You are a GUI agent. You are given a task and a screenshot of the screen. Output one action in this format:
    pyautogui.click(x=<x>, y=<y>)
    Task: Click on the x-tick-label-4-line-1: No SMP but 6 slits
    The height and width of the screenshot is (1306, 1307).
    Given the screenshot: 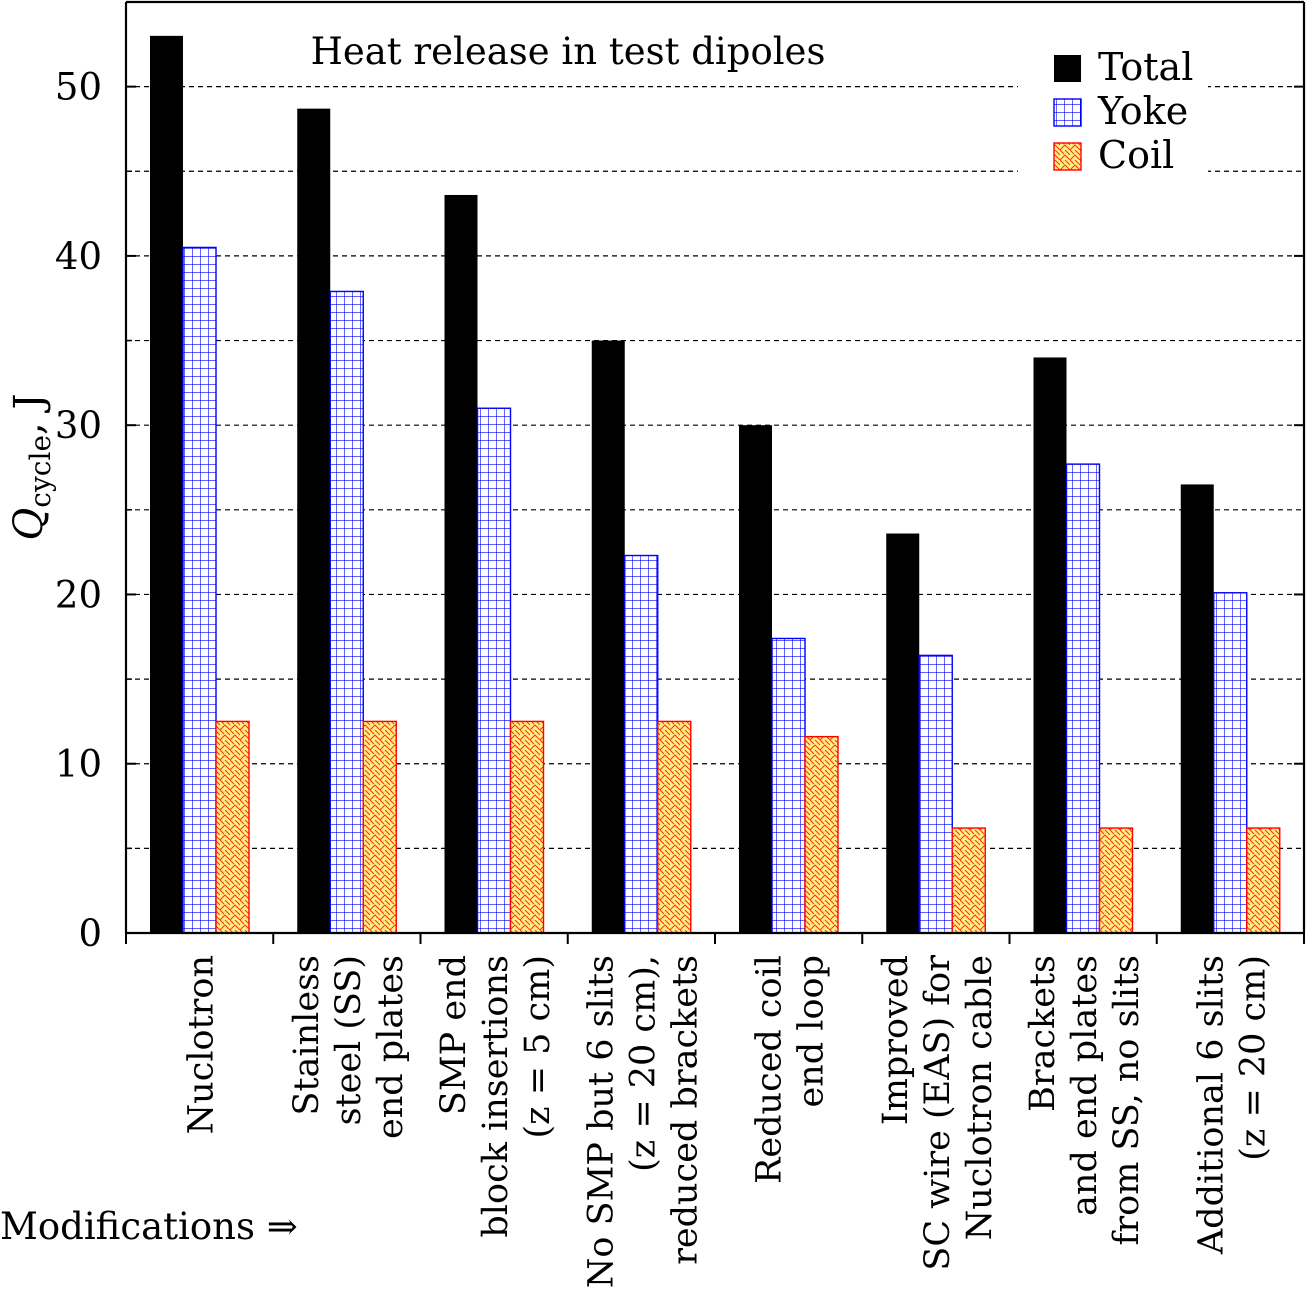 What is the action you would take?
    pyautogui.click(x=601, y=1121)
    